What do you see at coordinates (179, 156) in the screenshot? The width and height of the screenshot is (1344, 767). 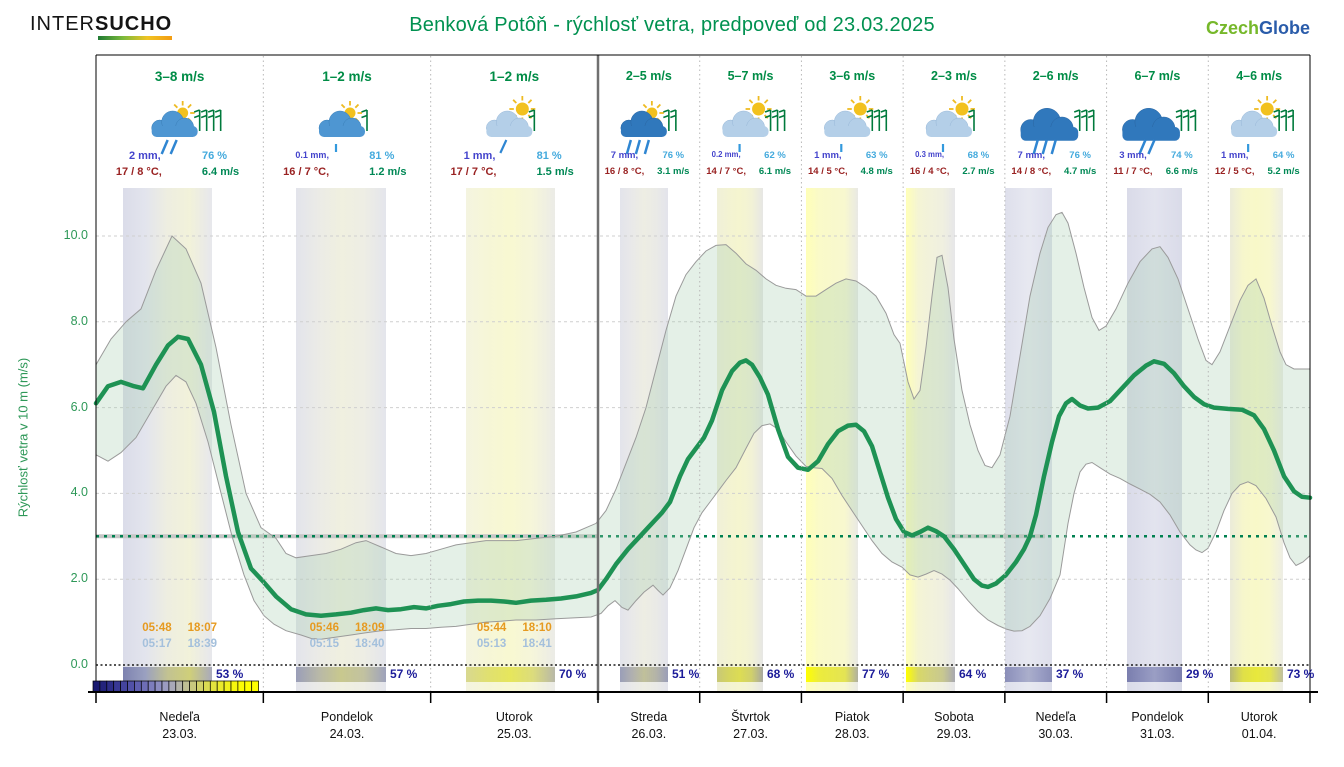 I see `day-precip-humidity-row: 2 mm, 76 %` at bounding box center [179, 156].